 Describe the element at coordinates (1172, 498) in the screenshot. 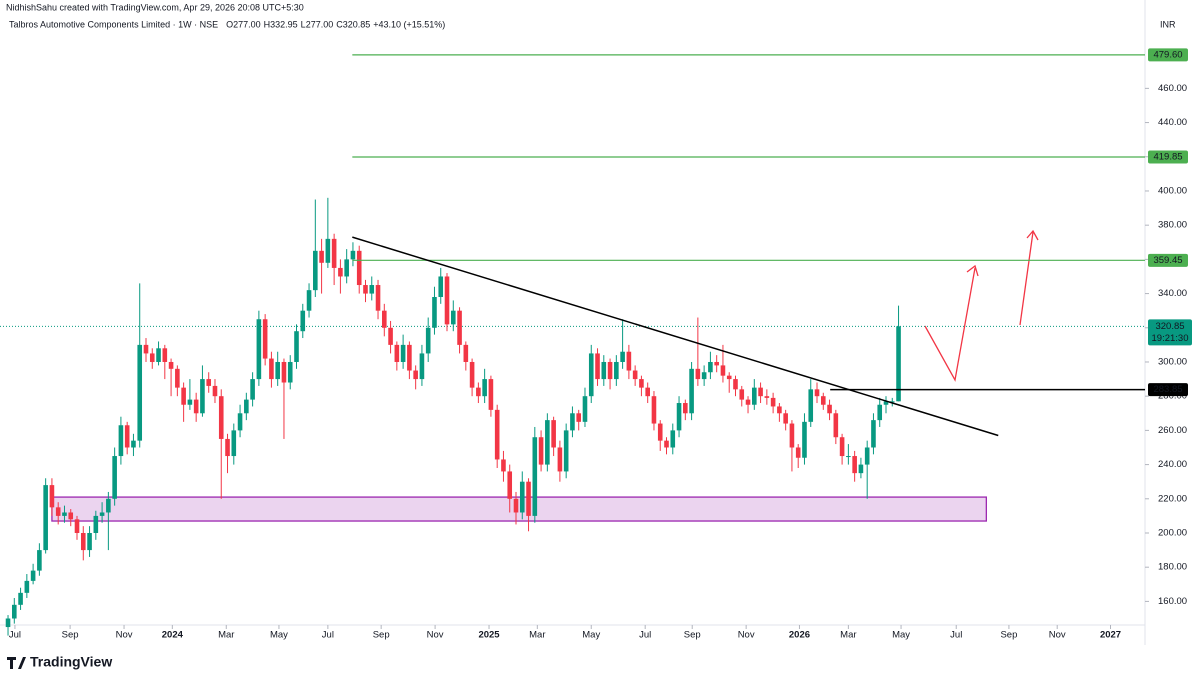

I see `y-tick-label: 220.00` at that location.